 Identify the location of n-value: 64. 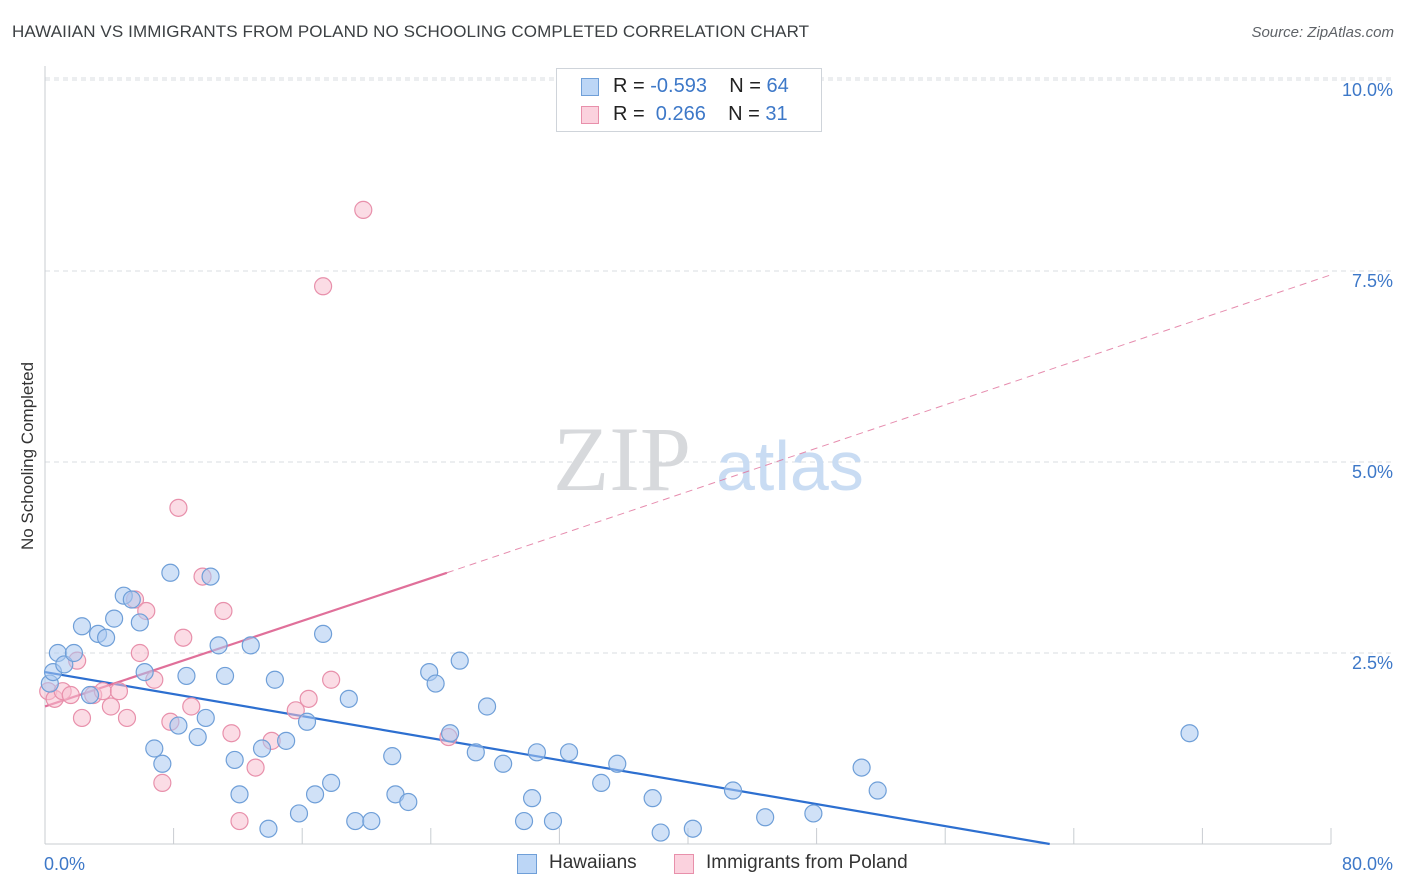
(777, 86).